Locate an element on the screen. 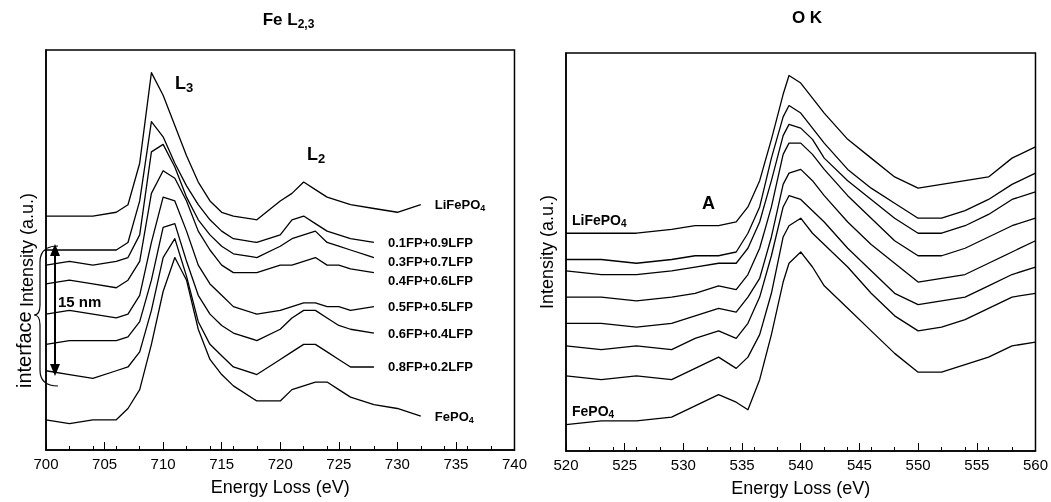  series-label: 0.5FP+0.5LFP is located at coordinates (430, 307).